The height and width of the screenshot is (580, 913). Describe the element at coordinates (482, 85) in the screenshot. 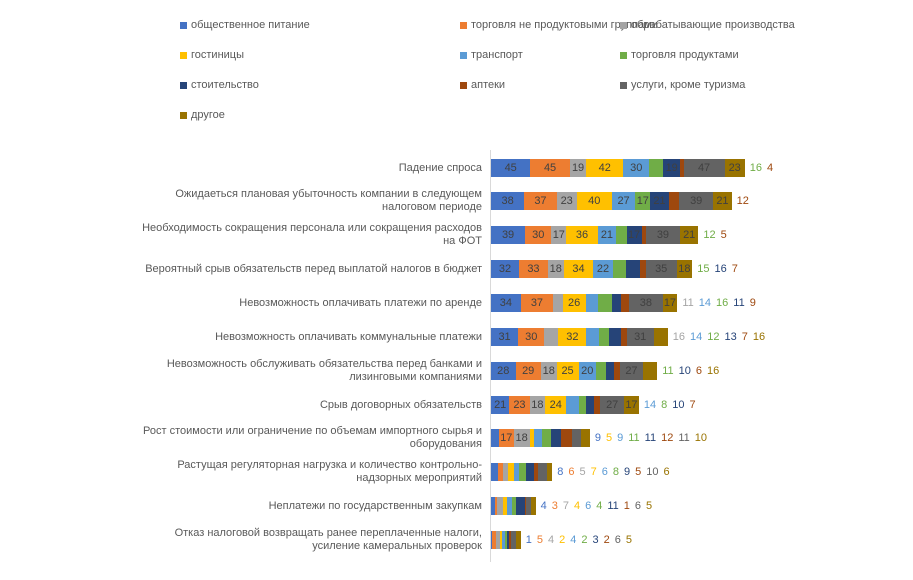

I see `legend-item: аптеки` at that location.